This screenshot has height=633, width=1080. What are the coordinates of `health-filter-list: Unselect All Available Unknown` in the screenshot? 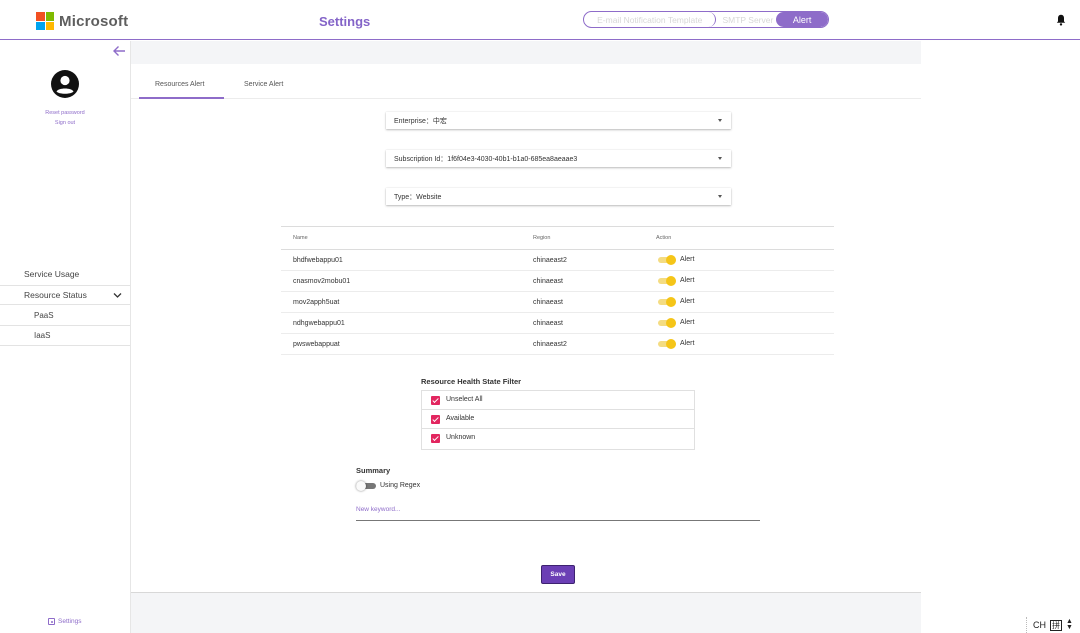 It's located at (558, 420).